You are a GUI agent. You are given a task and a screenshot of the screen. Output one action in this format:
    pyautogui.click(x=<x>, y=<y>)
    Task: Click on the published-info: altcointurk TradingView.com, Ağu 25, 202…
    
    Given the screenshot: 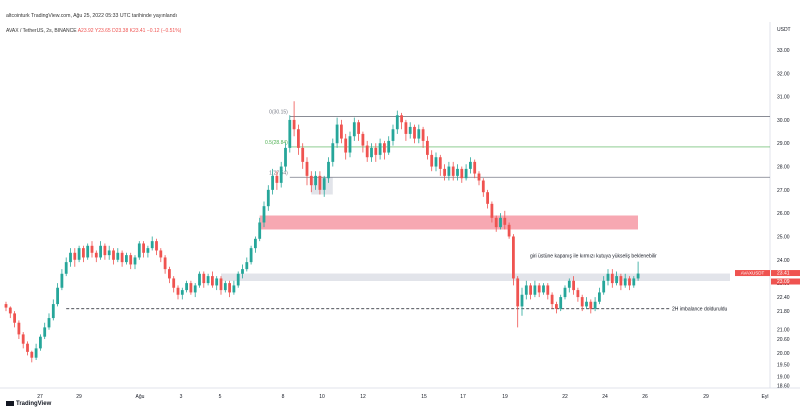 What is the action you would take?
    pyautogui.click(x=91, y=16)
    